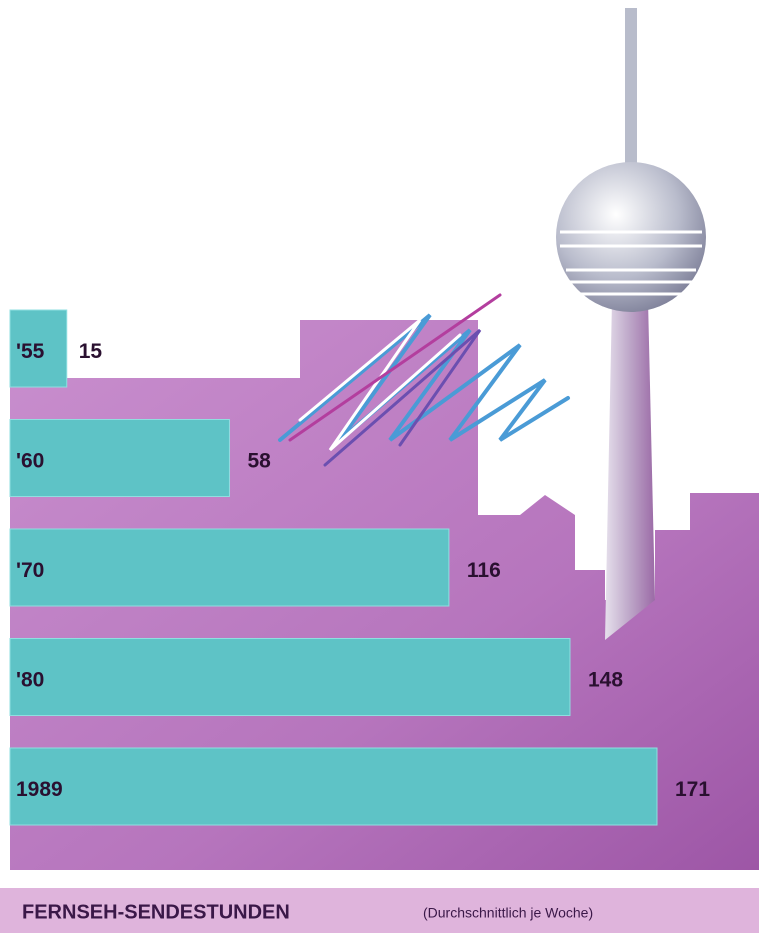 This screenshot has width=759, height=933. What do you see at coordinates (692, 789) in the screenshot?
I see `value-label: 171` at bounding box center [692, 789].